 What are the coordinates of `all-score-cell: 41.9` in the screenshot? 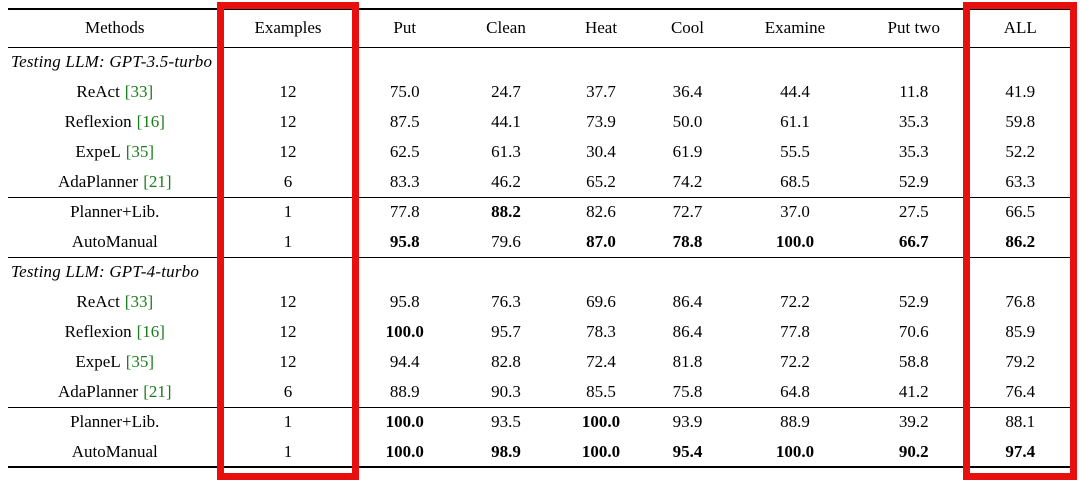 It's located at (1020, 91).